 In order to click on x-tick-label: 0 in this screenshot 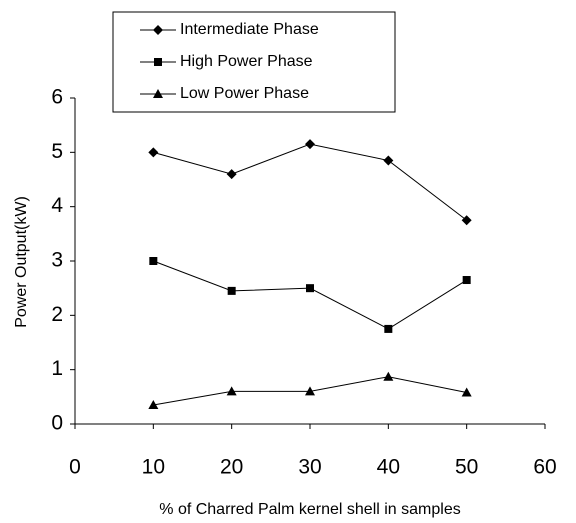, I will do `click(75, 467)`.